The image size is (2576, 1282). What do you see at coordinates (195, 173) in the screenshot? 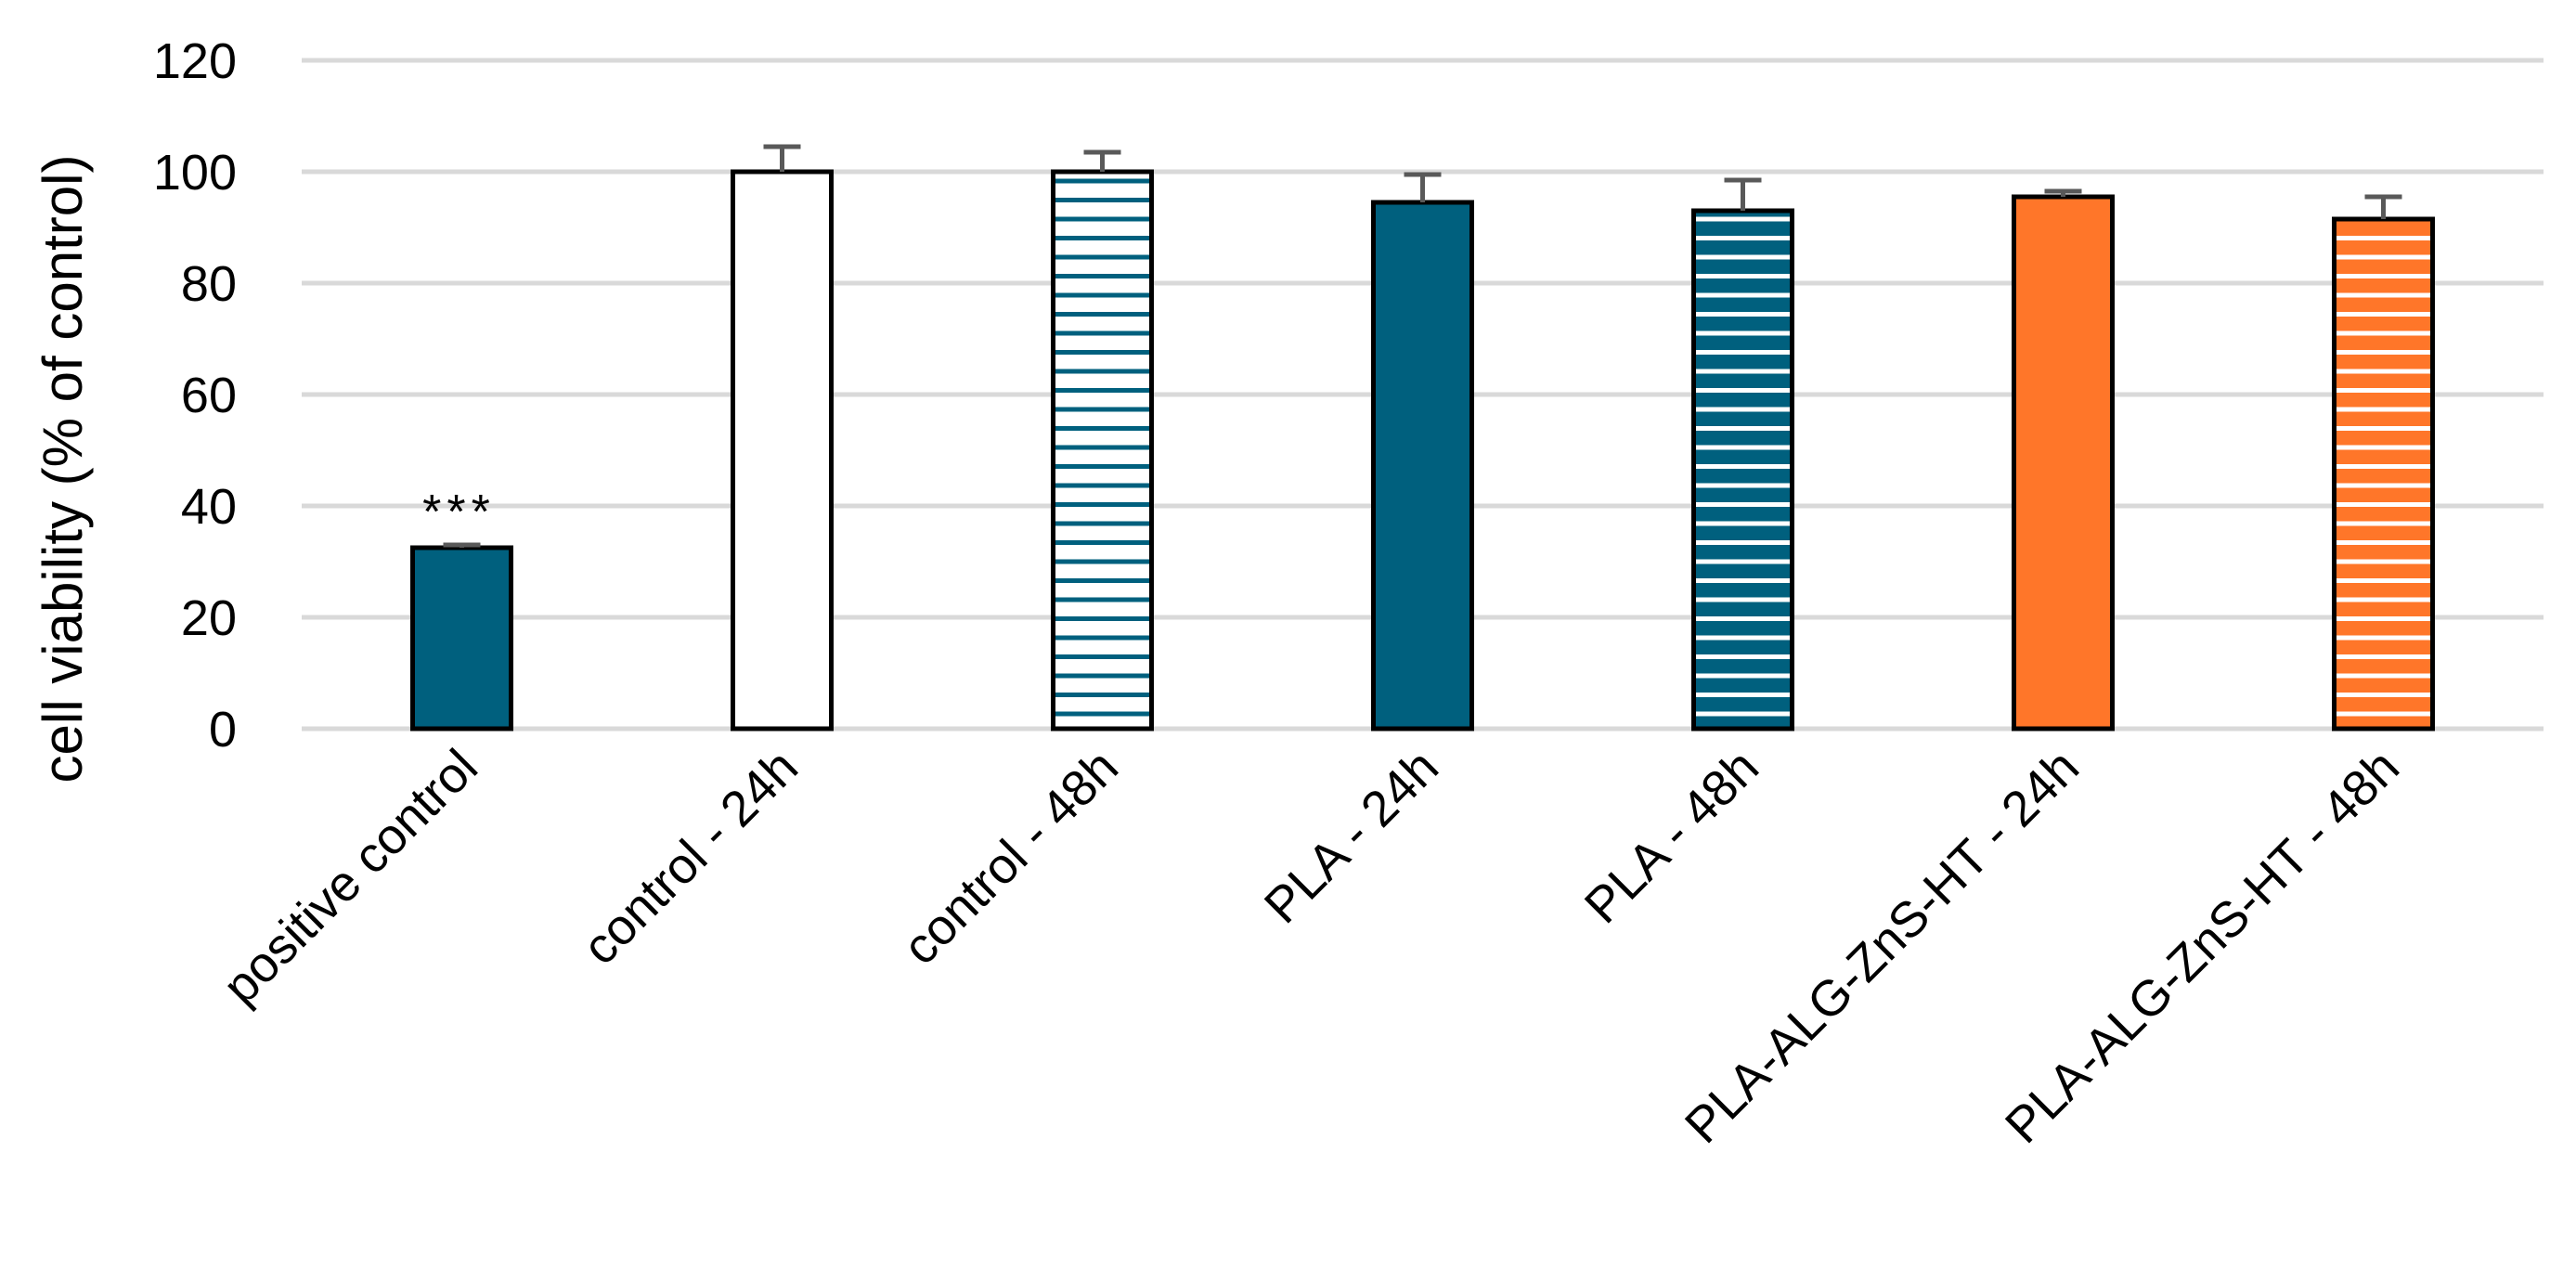
I see `y-tick-label: 100` at bounding box center [195, 173].